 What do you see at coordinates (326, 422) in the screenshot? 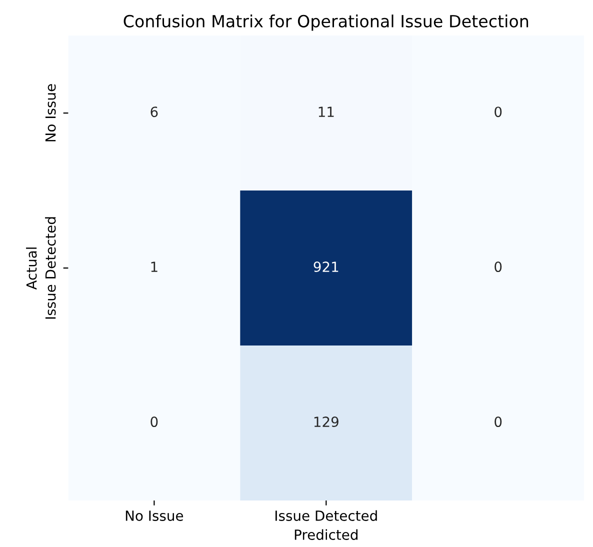
I see `data-label: 129` at bounding box center [326, 422].